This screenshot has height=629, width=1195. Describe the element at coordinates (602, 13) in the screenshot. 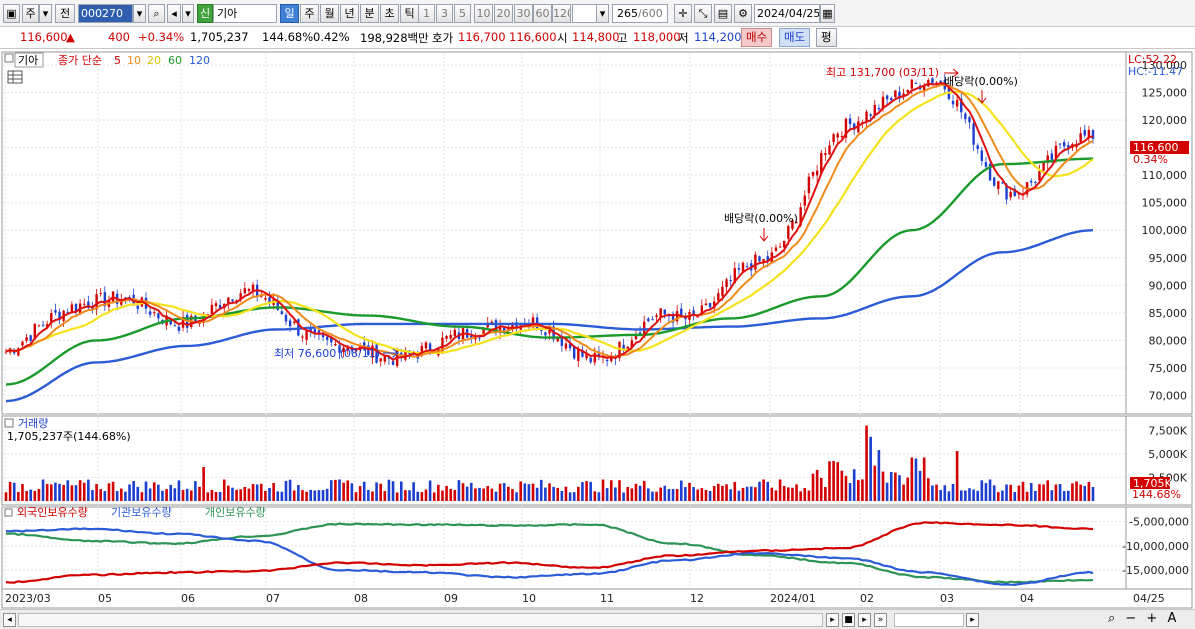

I see `interval-dropdown-icon: ▾` at that location.